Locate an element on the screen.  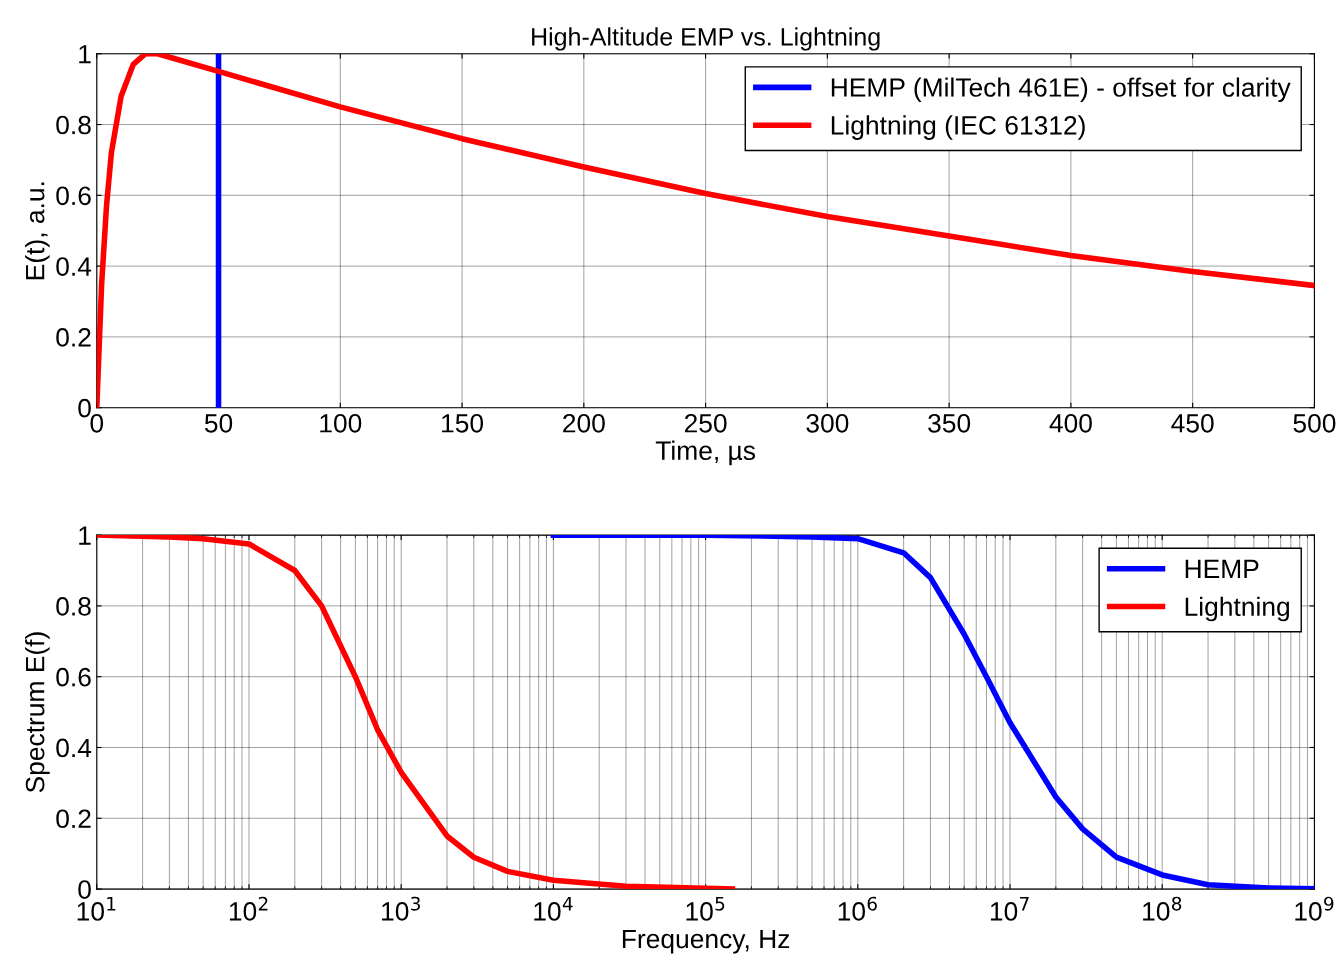
y-axis-title: E(t), a.u. is located at coordinates (37, 231).